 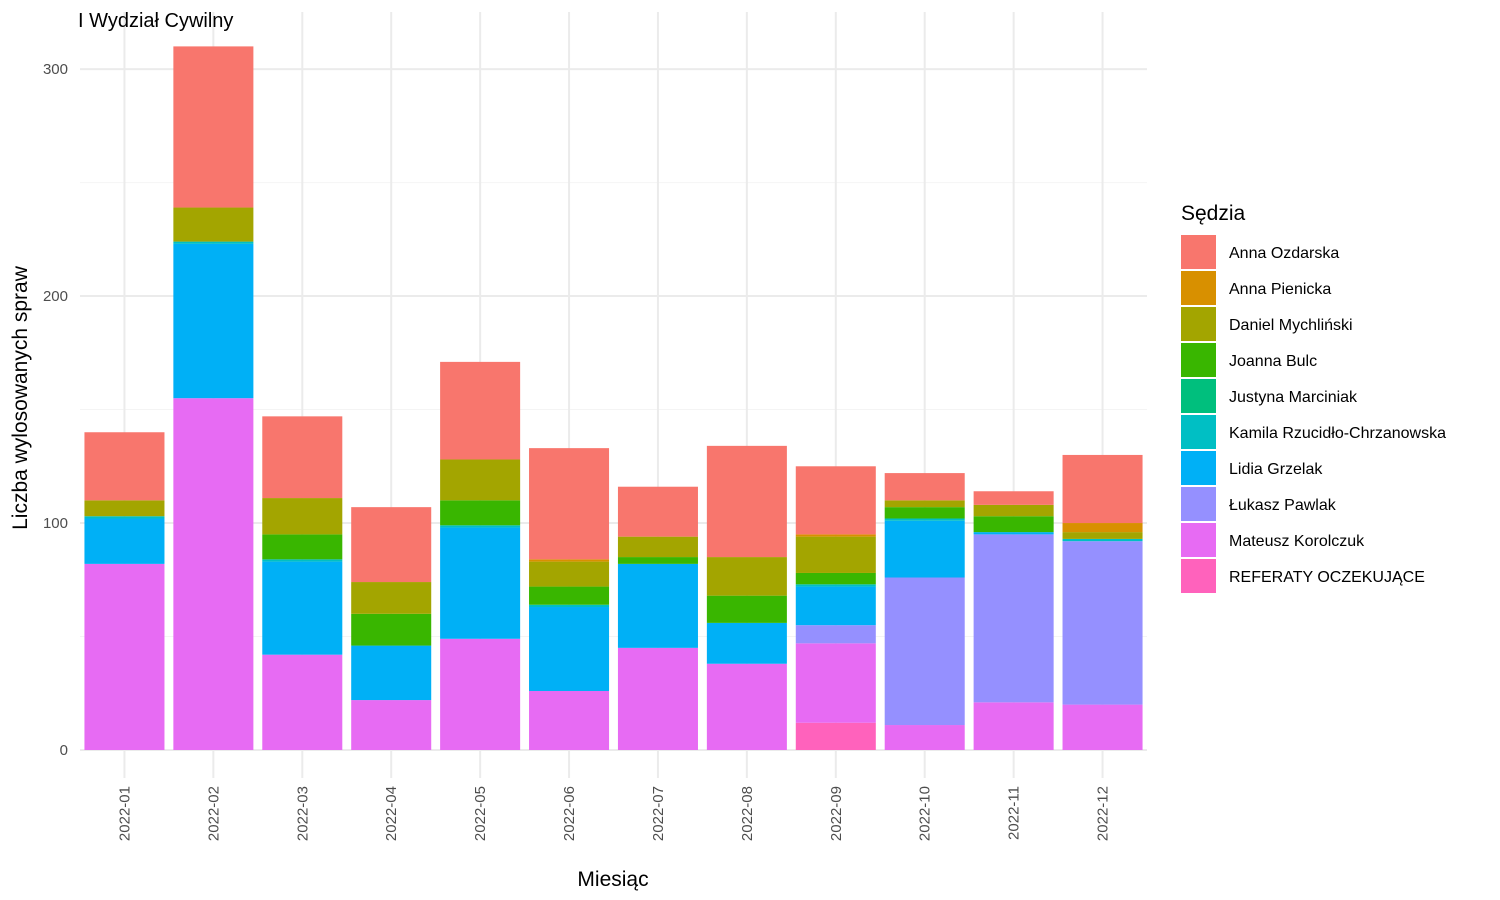 What do you see at coordinates (925, 813) in the screenshot?
I see `x-tick-label: 2022-10` at bounding box center [925, 813].